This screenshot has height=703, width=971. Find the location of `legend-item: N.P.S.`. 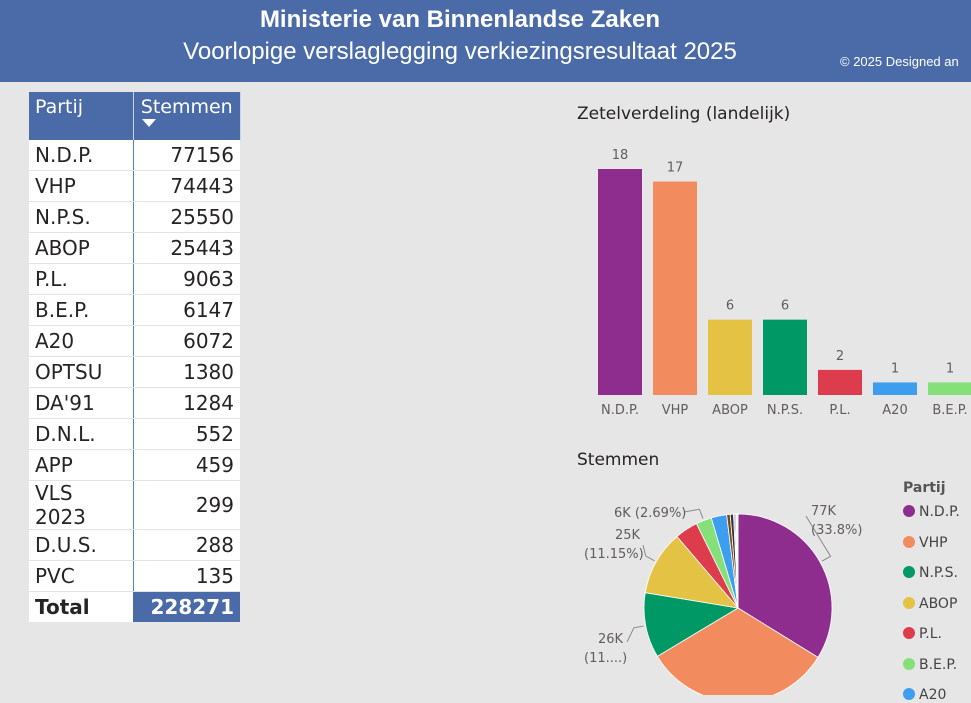

legend-item: N.P.S. is located at coordinates (930, 573).